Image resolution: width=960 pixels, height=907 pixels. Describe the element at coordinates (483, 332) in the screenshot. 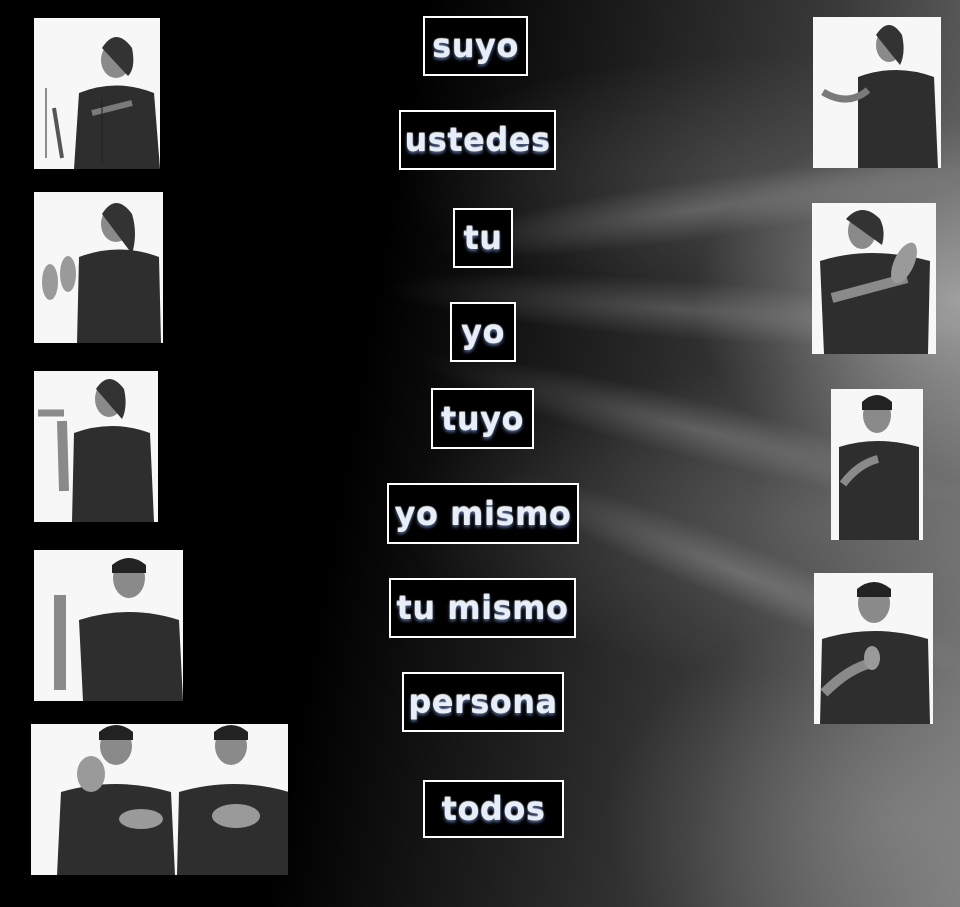

I see `word-yo: yo` at that location.